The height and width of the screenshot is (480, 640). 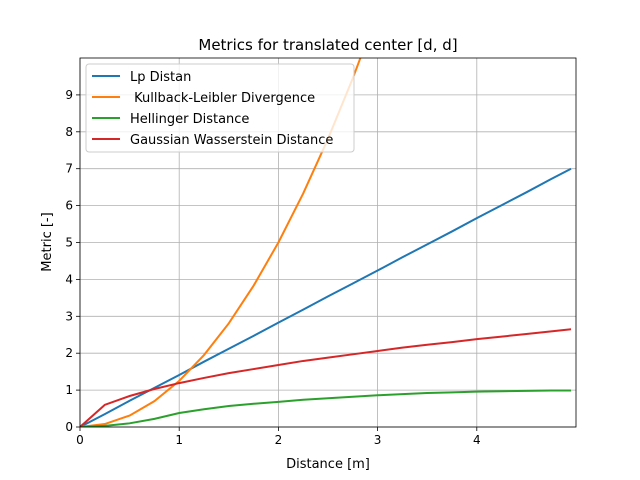 I want to click on x-tick-label: 3, so click(x=378, y=440).